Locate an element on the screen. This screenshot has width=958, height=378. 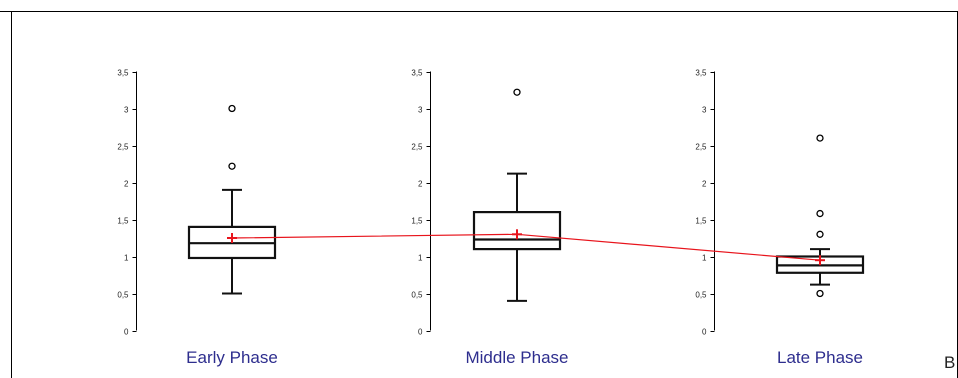
category-label: Middle Phase is located at coordinates (516, 357).